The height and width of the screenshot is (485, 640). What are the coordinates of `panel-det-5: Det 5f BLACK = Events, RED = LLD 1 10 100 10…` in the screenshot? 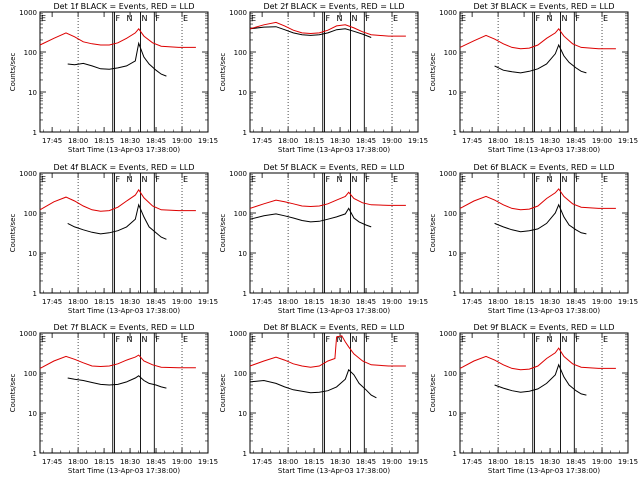 It's located at (323, 239).